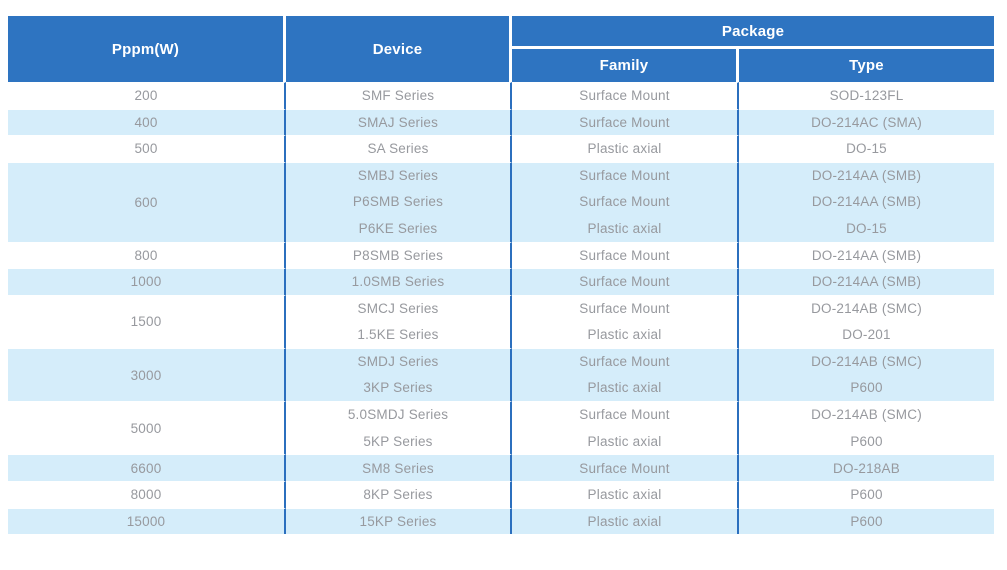 Image resolution: width=1007 pixels, height=570 pixels. Describe the element at coordinates (399, 228) in the screenshot. I see `device-cell: P6KE Series` at that location.